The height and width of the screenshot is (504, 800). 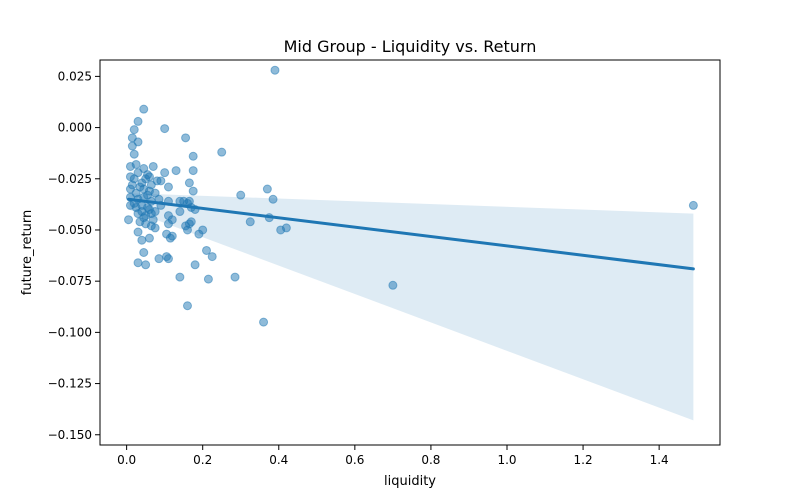 I want to click on chart-title: Mid Group - Liquidity vs. Return, so click(x=410, y=46).